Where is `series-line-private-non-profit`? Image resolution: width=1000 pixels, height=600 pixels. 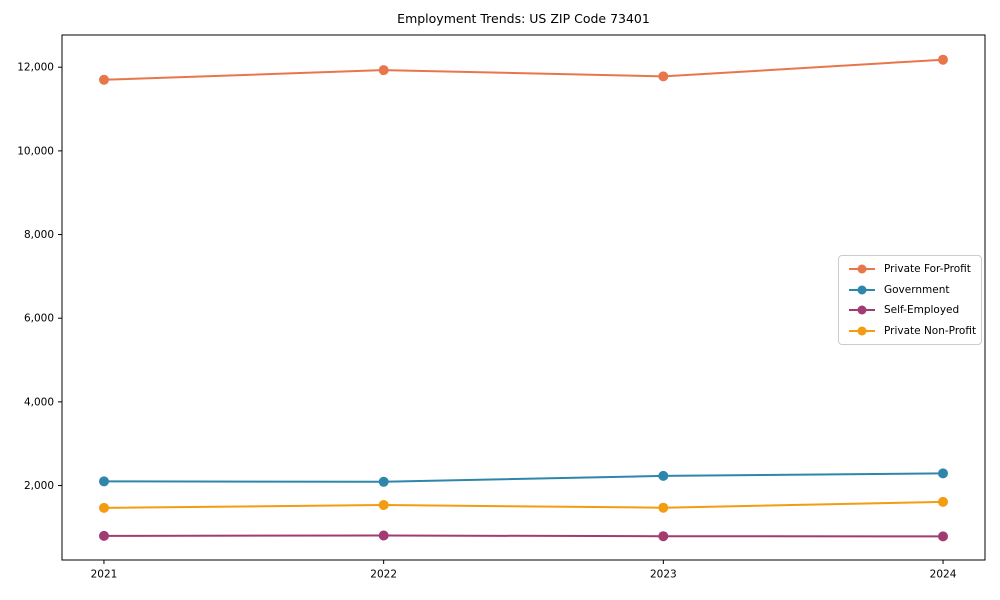
series-line-private-non-profit is located at coordinates (523, 504).